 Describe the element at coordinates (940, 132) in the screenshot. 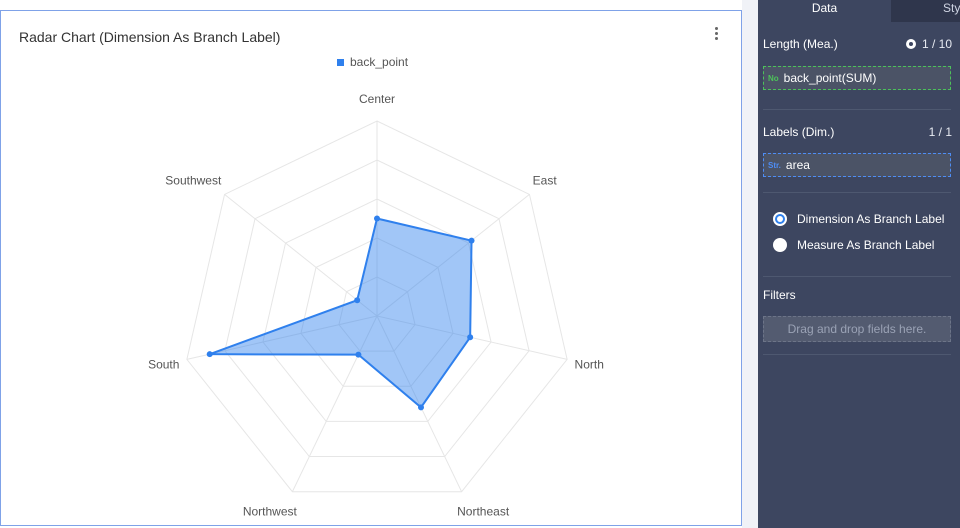

I see `labels-count: 1 / 1` at that location.